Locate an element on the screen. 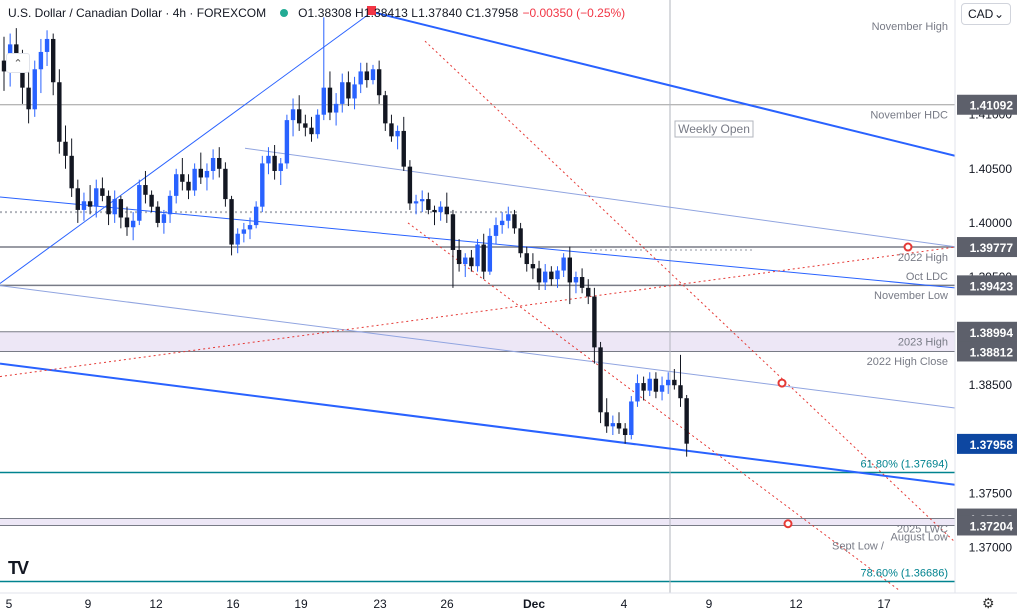  fib-label: 61.80% (1.37694) is located at coordinates (904, 464).